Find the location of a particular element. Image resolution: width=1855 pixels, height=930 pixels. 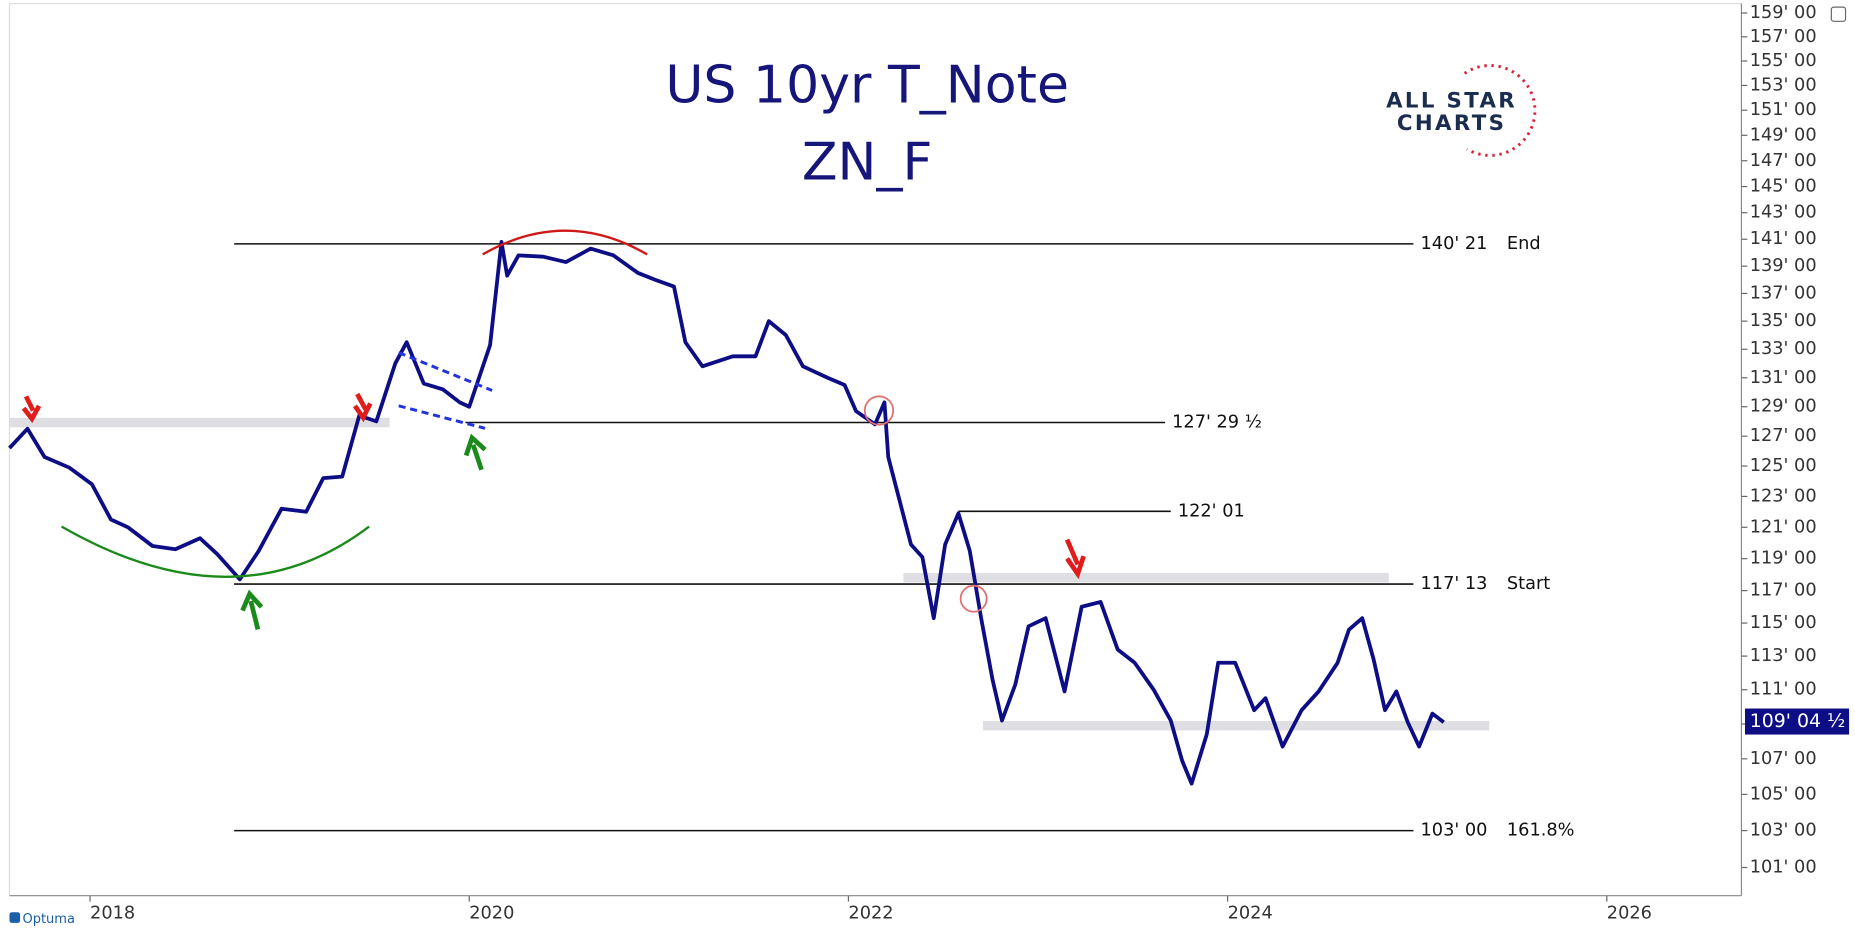

last-price-box is located at coordinates (1797, 721).